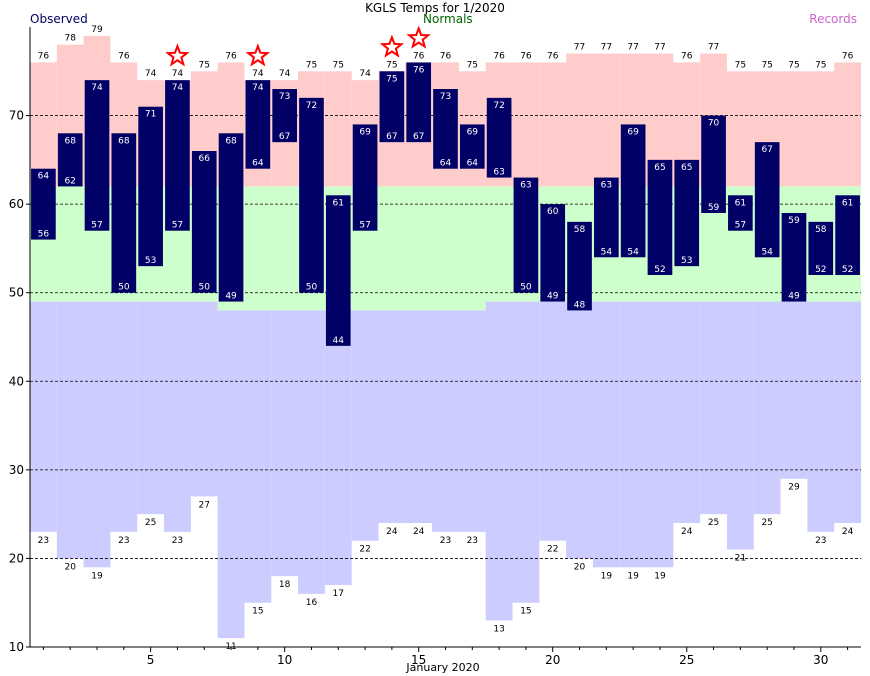  Describe the element at coordinates (418, 137) in the screenshot. I see `observed-low-label-day-15: 67` at that location.